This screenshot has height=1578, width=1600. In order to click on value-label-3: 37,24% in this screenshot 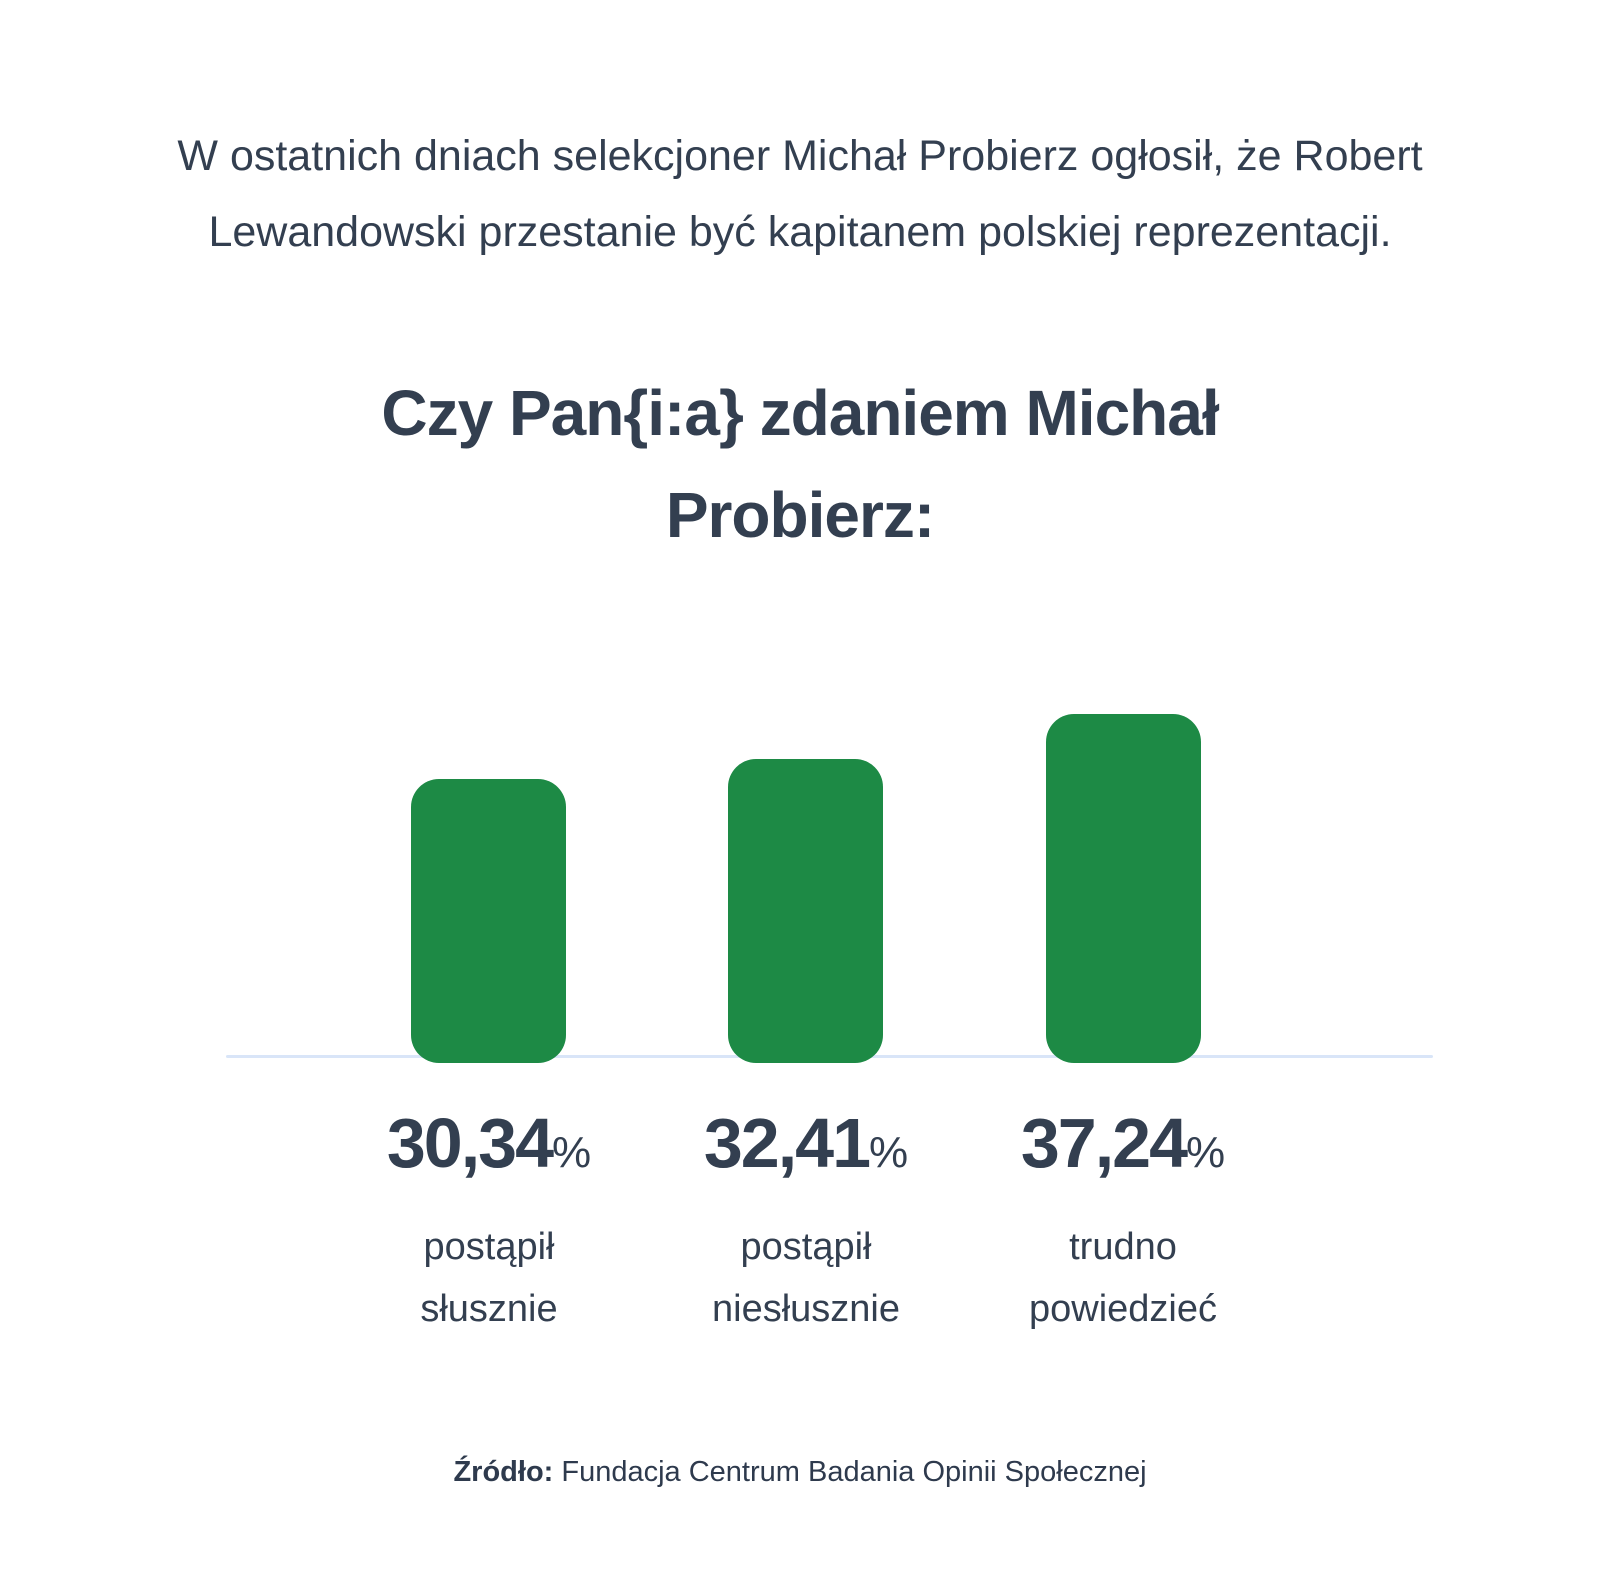, I will do `click(1123, 1148)`.